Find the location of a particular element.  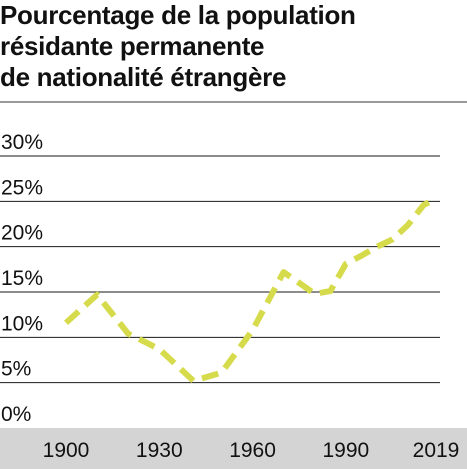

x-tick-label: 1960 is located at coordinates (252, 450).